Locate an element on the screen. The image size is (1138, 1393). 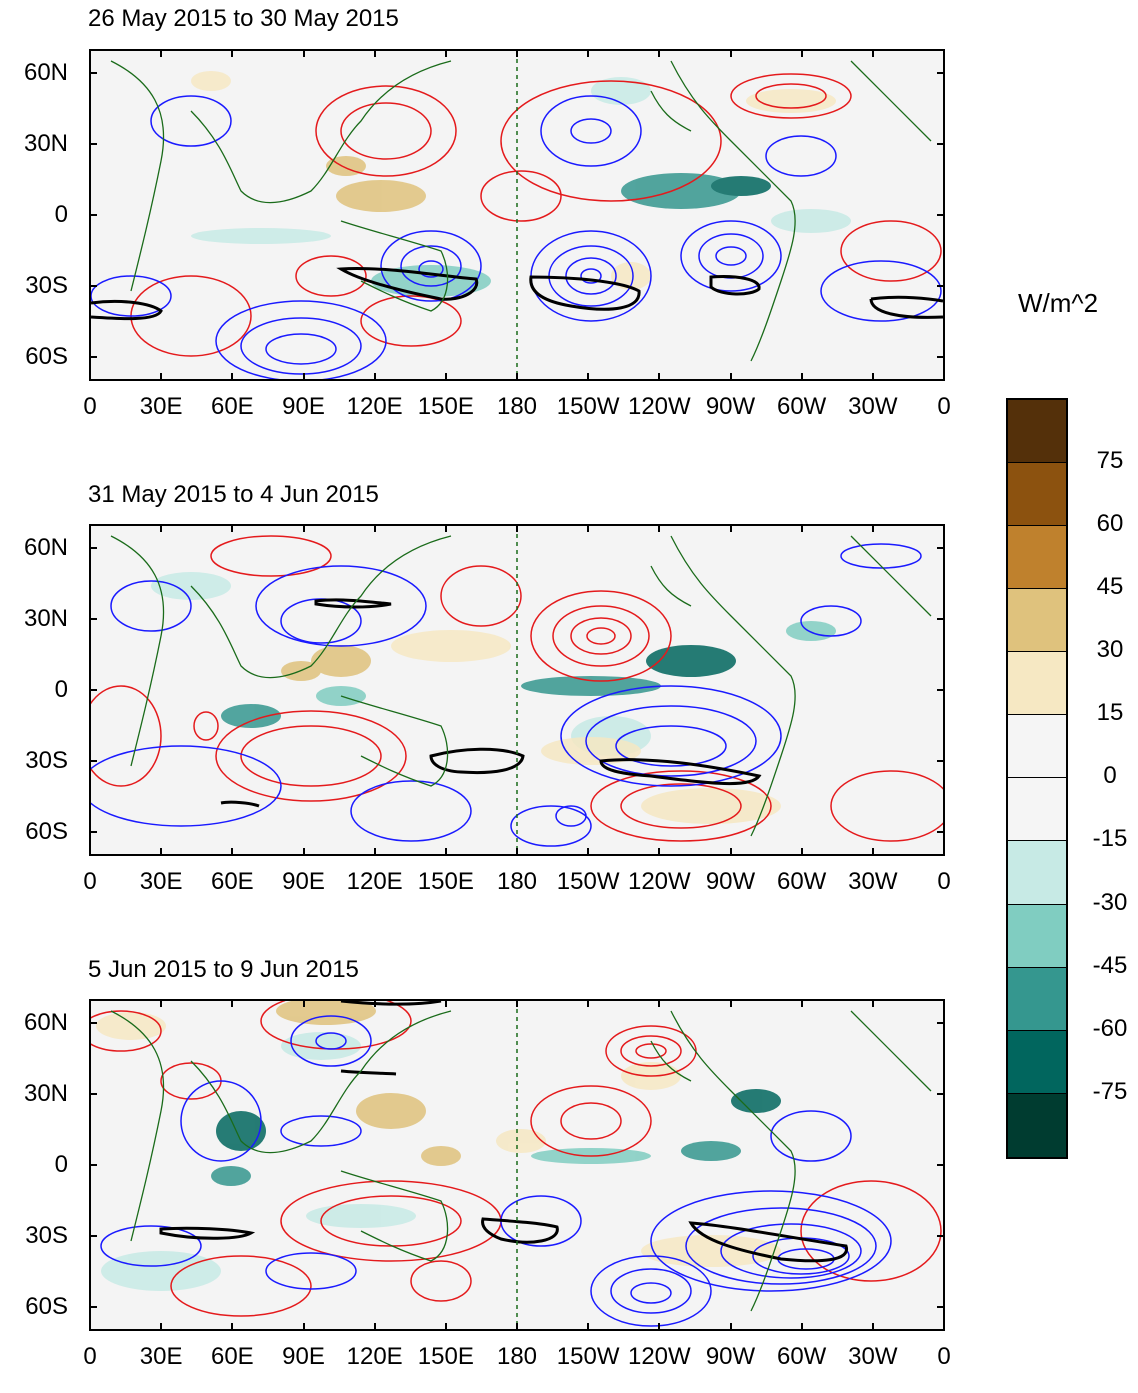
colorbar-label: -45 is located at coordinates (1110, 965).